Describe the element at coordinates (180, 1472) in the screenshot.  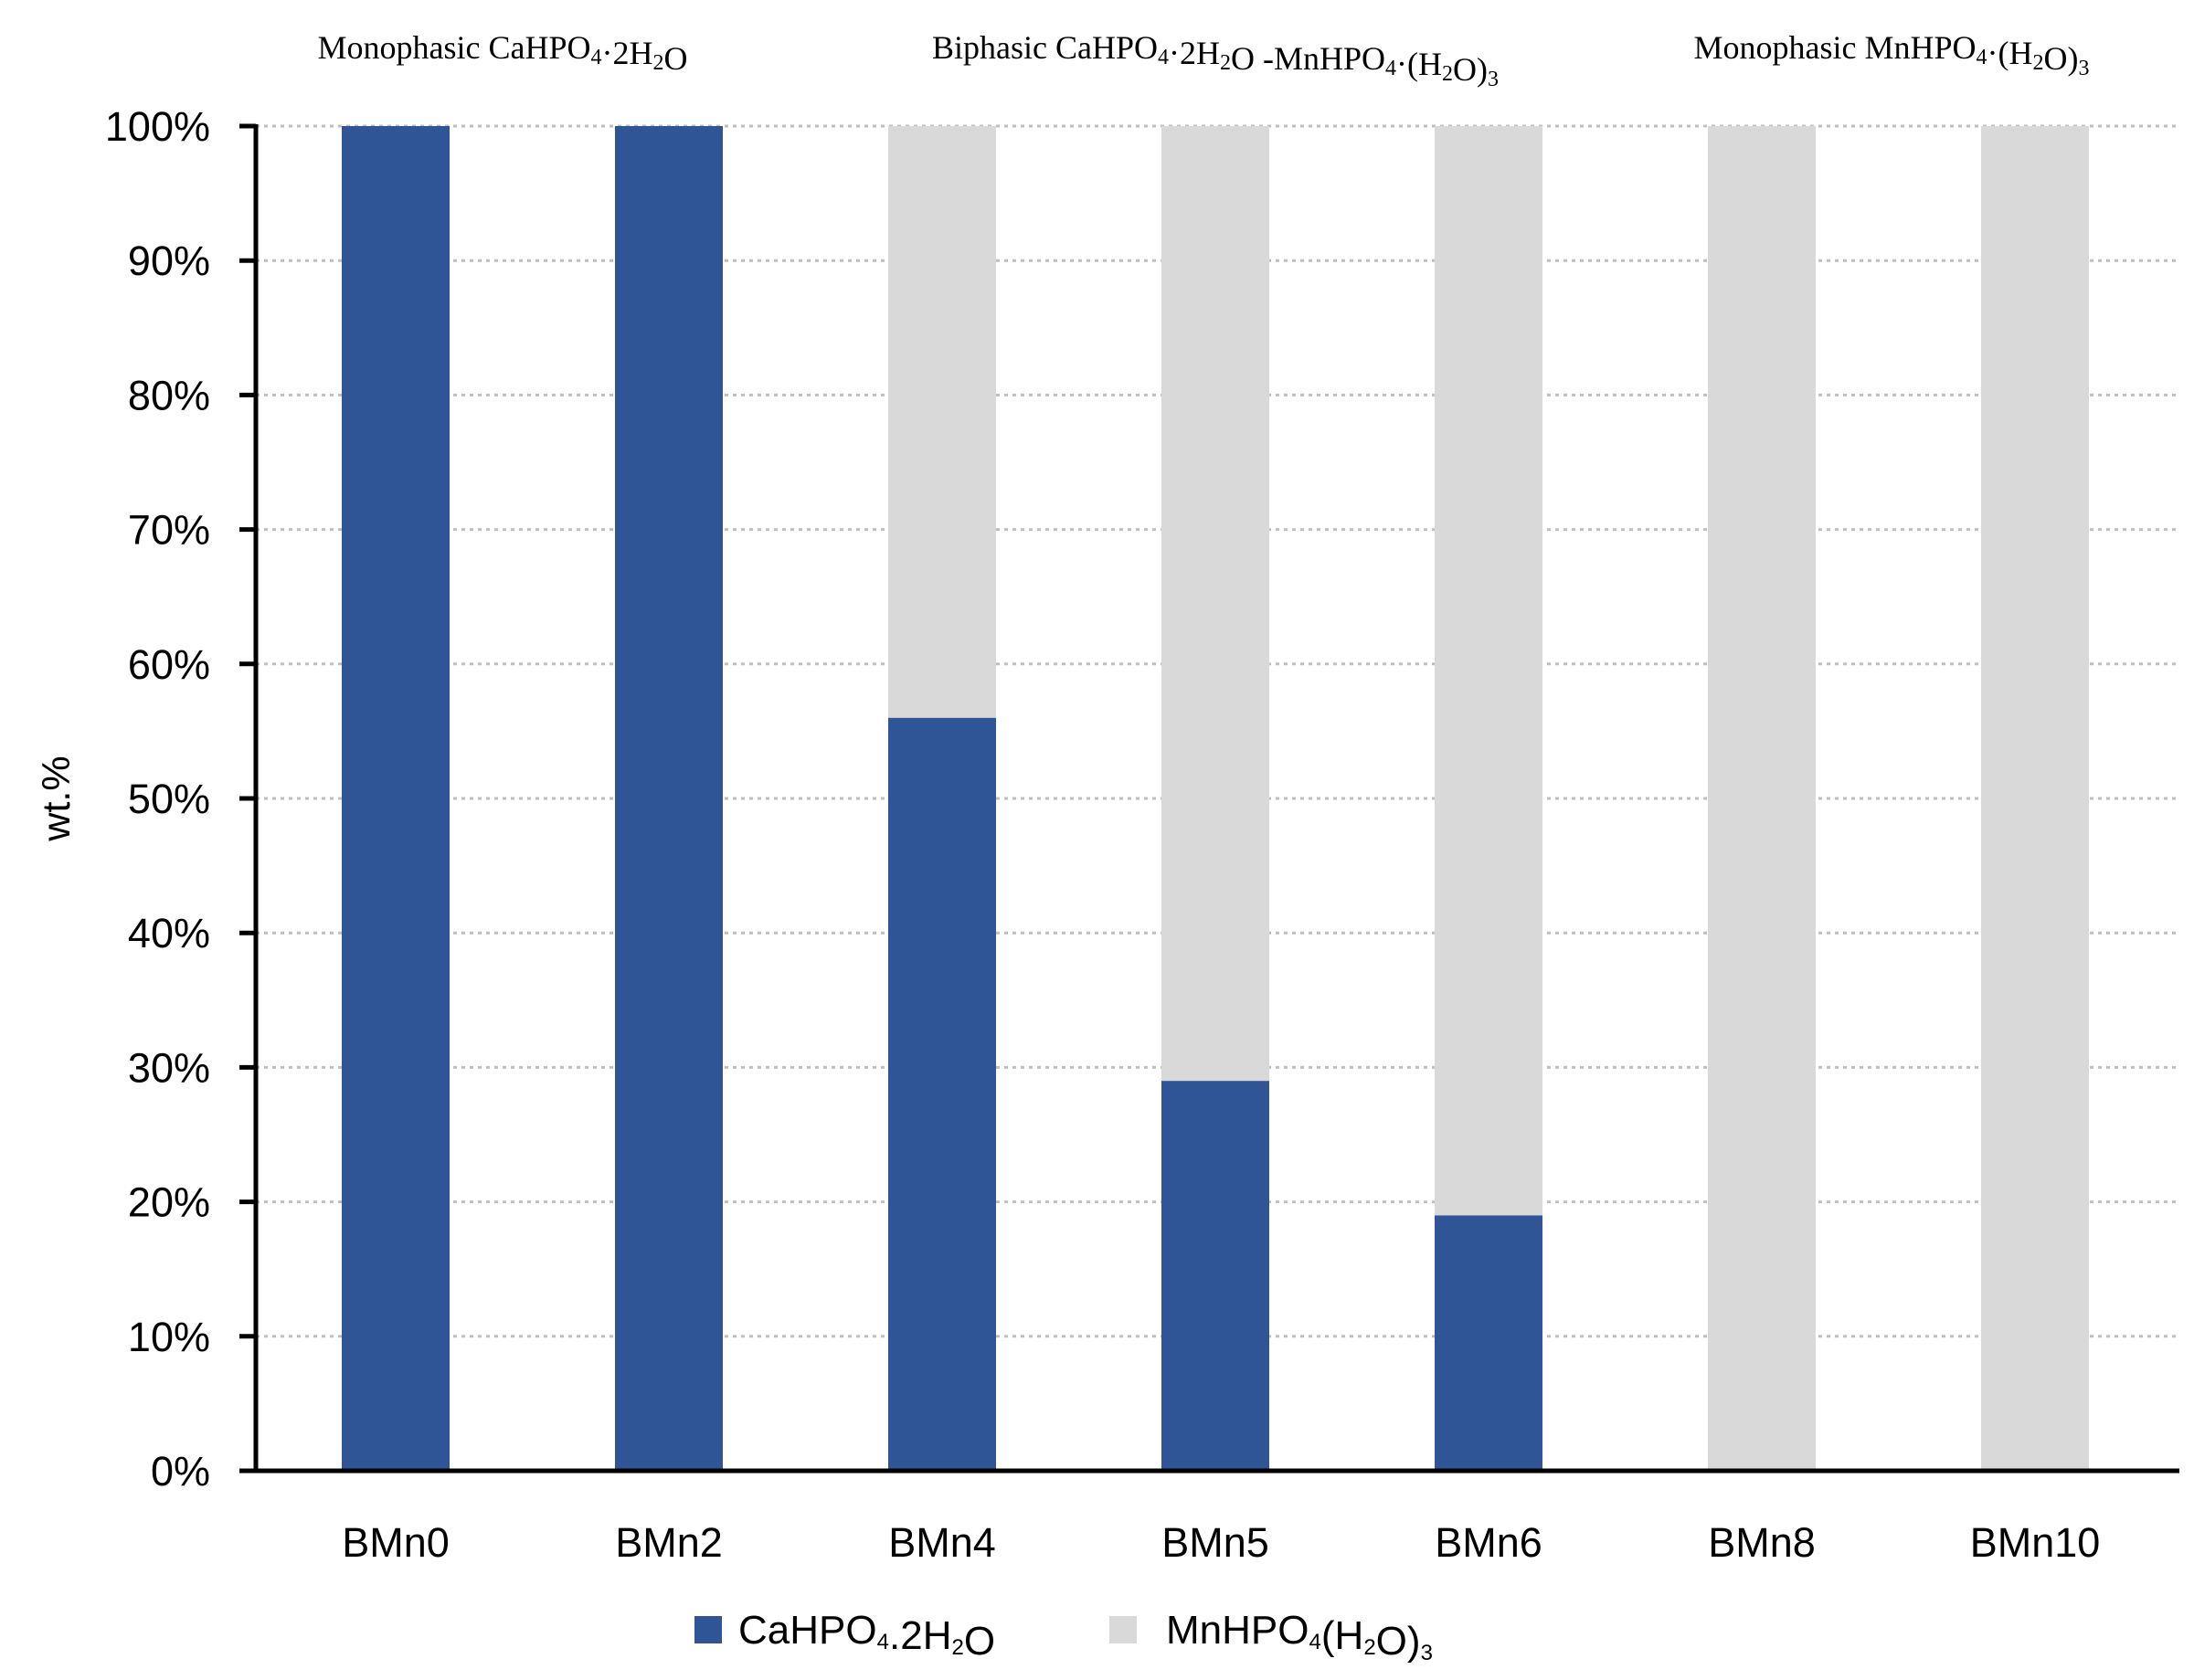
I see `y-tick-label: 0%` at that location.